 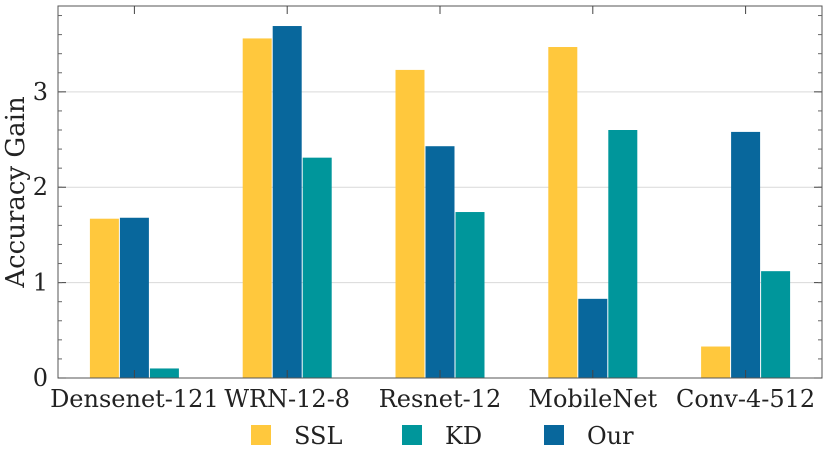 What do you see at coordinates (412, 435) in the screenshot?
I see `legend-swatch-kd` at bounding box center [412, 435].